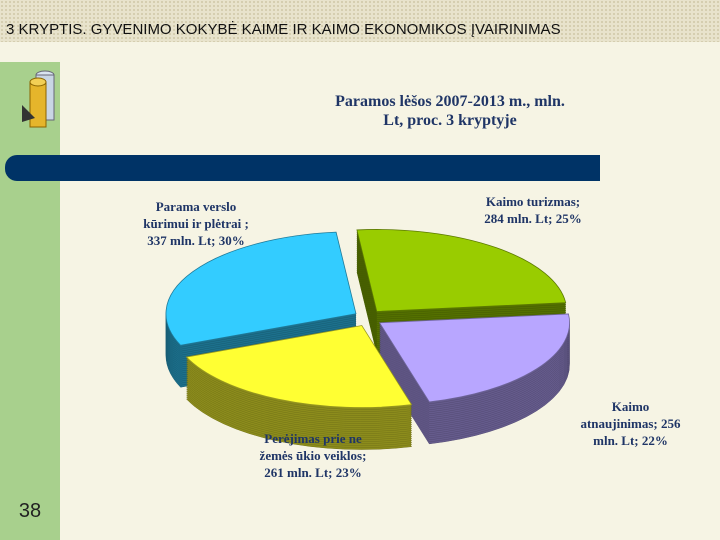 This screenshot has width=720, height=540. I want to click on coins-icon, so click(38, 99).